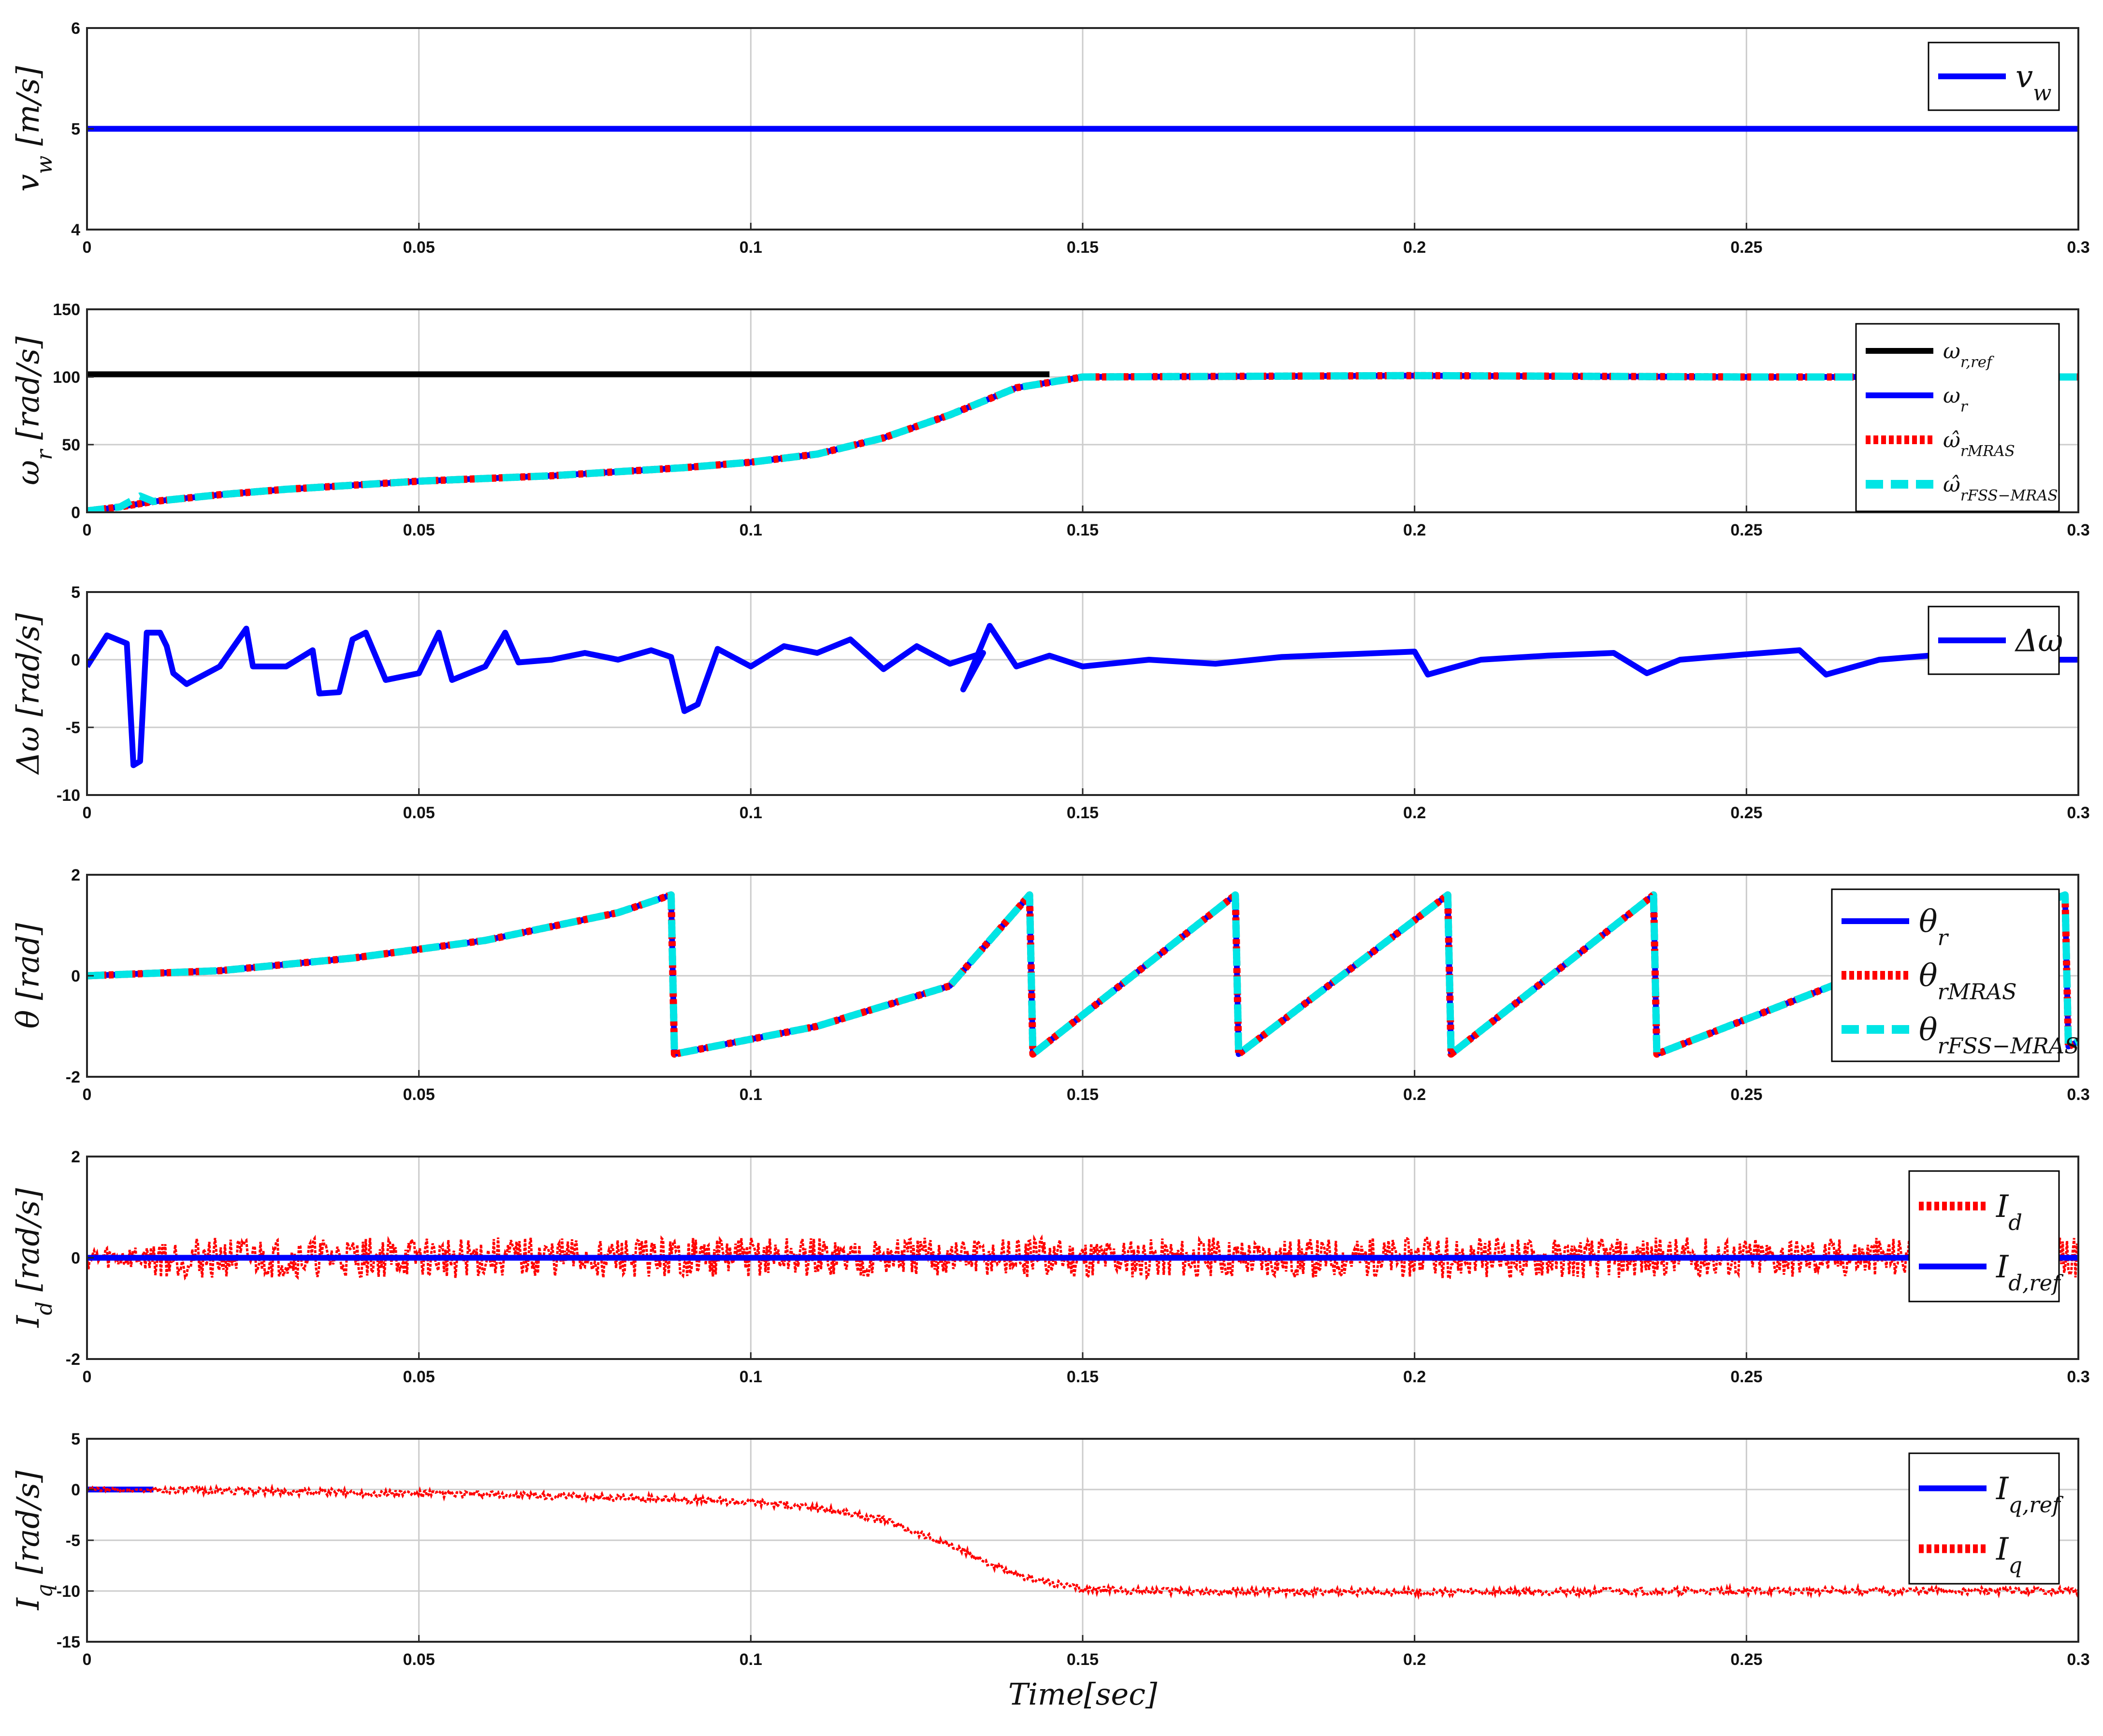 This screenshot has width=2103, height=1736. Describe the element at coordinates (1979, 444) in the screenshot. I see `legend-label: ω̂rMRAS` at that location.